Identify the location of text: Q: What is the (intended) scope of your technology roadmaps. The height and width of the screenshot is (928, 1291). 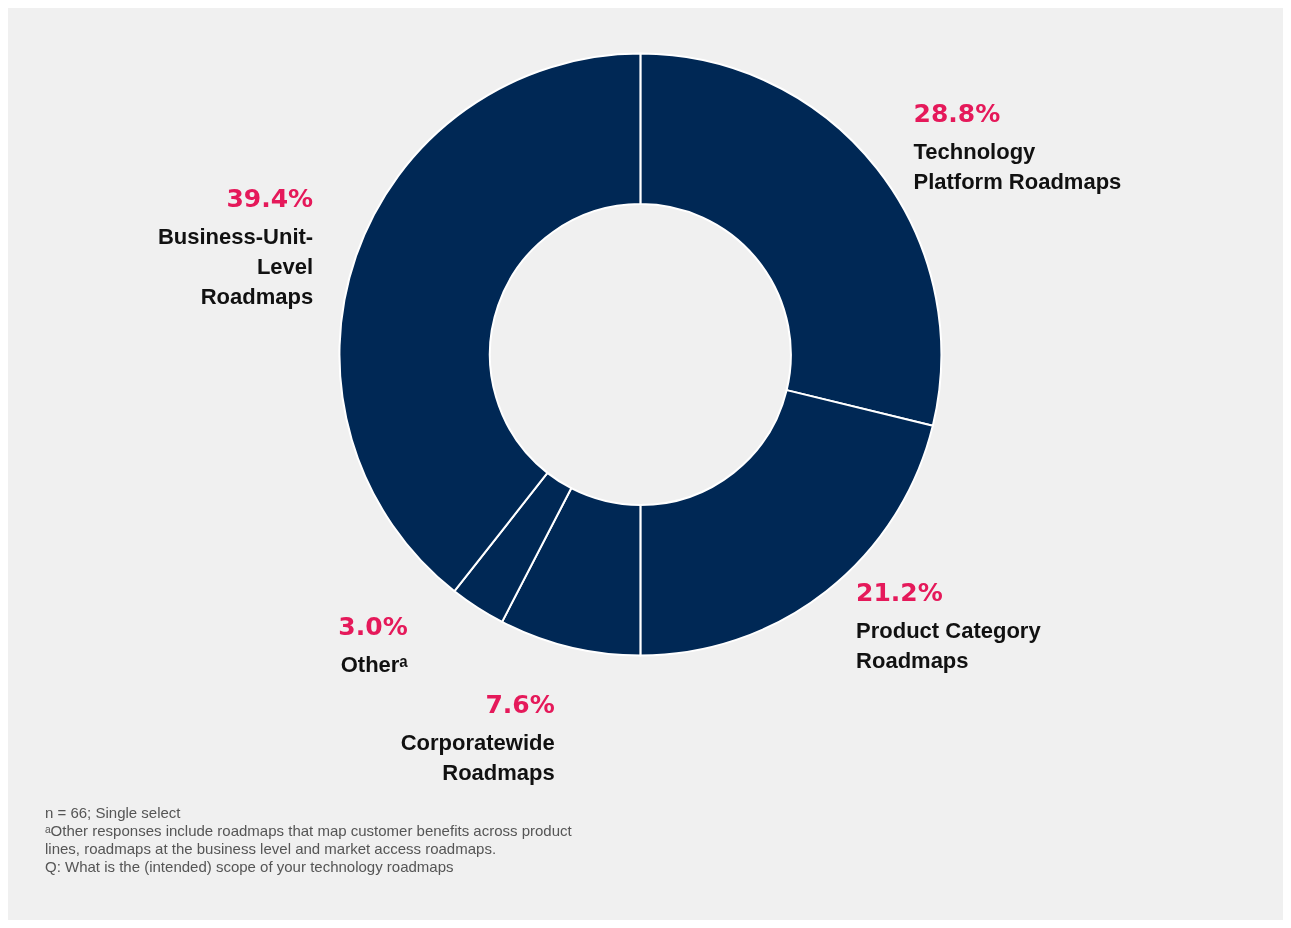
(249, 866).